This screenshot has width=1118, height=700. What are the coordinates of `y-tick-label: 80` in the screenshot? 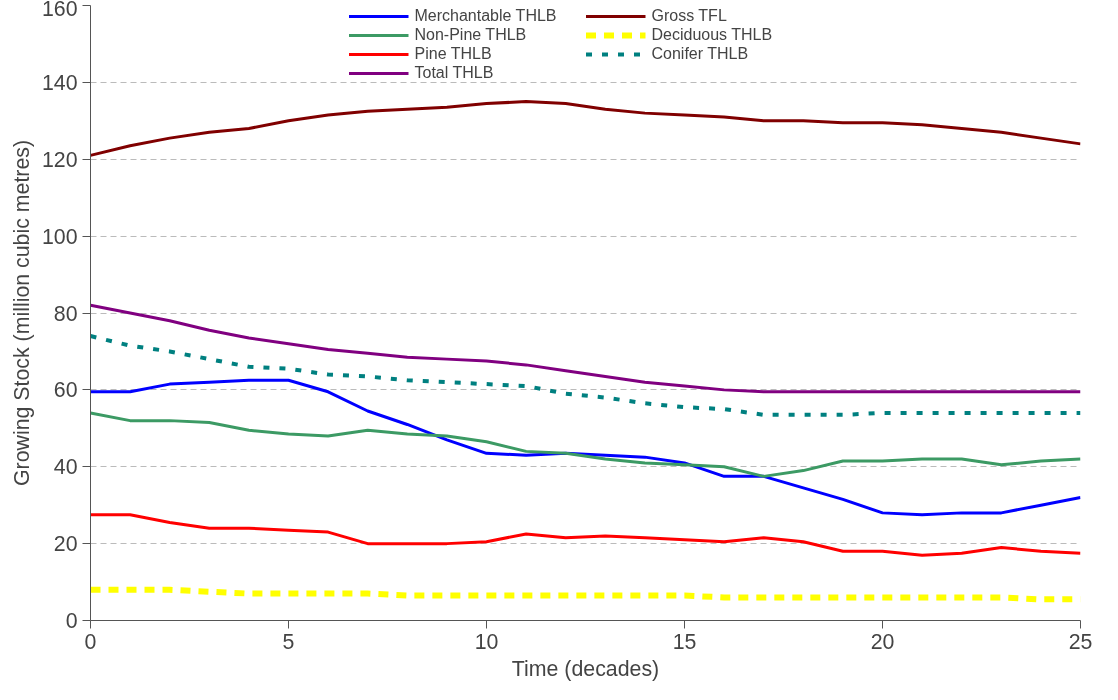 It's located at (65, 313).